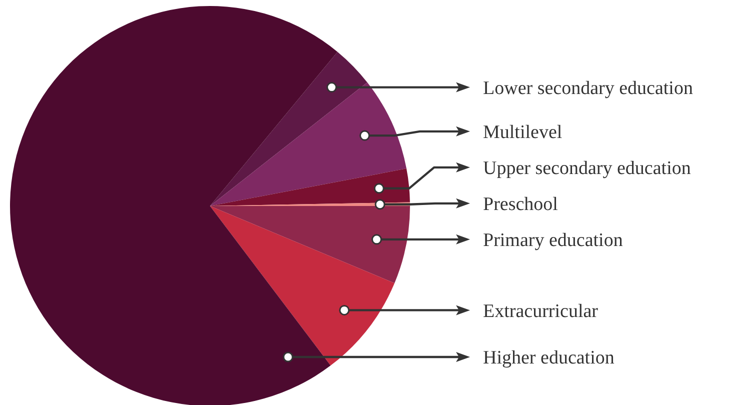  What do you see at coordinates (520, 205) in the screenshot?
I see `slice-label: Preschool` at bounding box center [520, 205].